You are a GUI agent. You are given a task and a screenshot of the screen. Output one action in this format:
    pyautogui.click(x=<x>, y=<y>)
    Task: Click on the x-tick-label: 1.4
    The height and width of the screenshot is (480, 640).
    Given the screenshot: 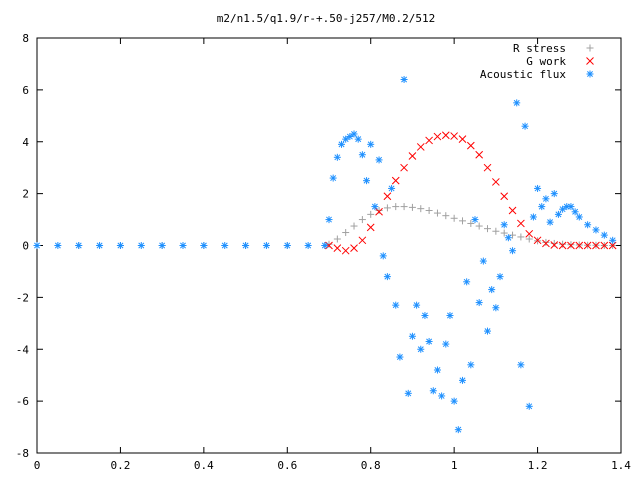 What is the action you would take?
    pyautogui.click(x=621, y=465)
    